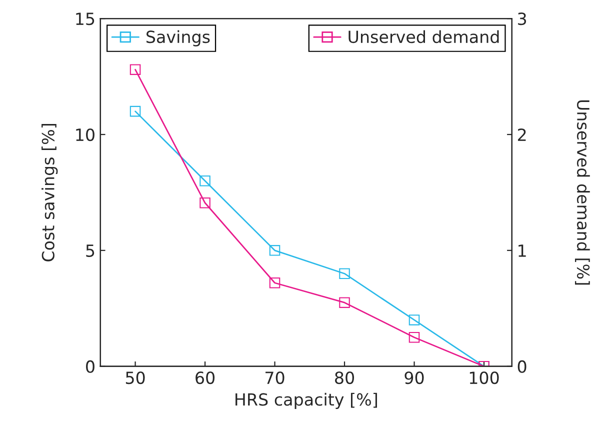  What do you see at coordinates (275, 377) in the screenshot?
I see `x-tick-label: 70` at bounding box center [275, 377].